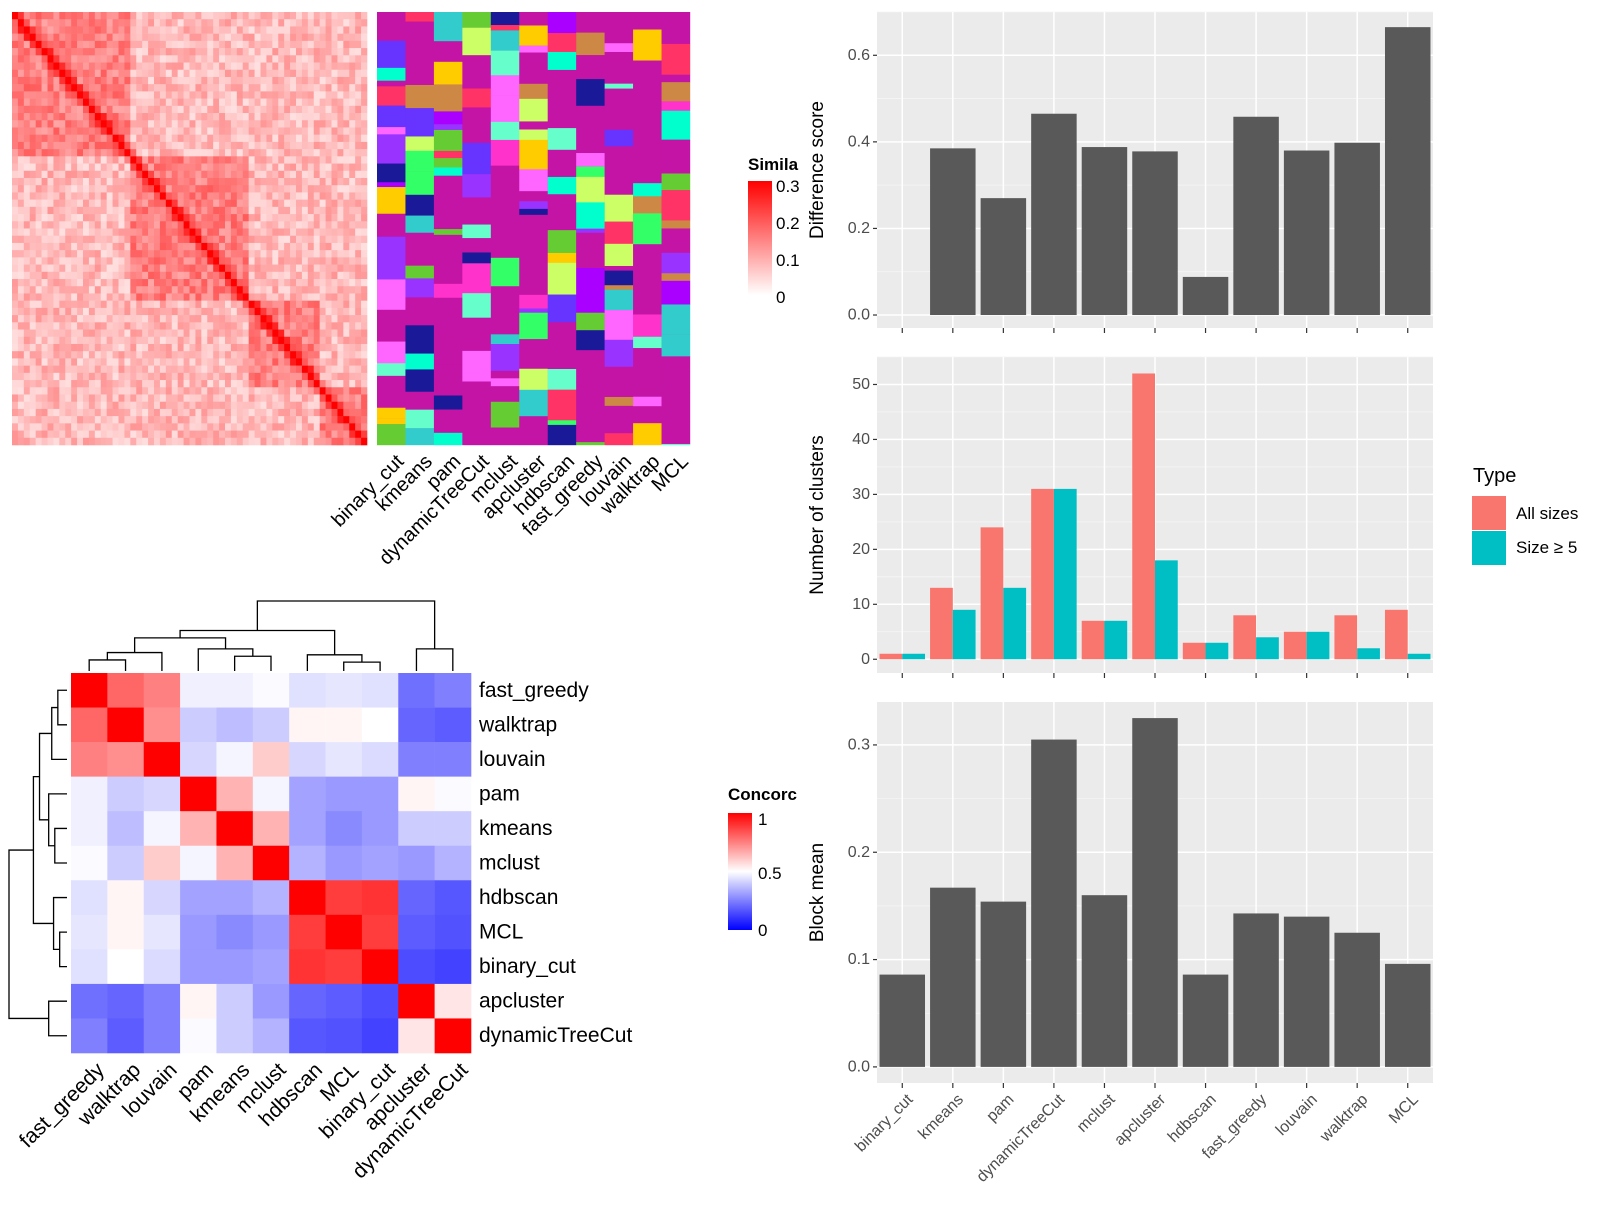 This screenshot has height=1205, width=1600. I want to click on similarity-legend-gradient, so click(760, 238).